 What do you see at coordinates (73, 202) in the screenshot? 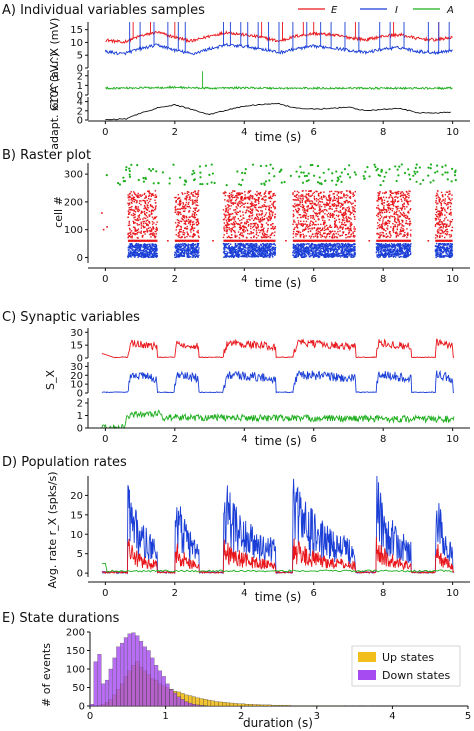
I see `panel-b-tick-label-2: 200` at bounding box center [73, 202].